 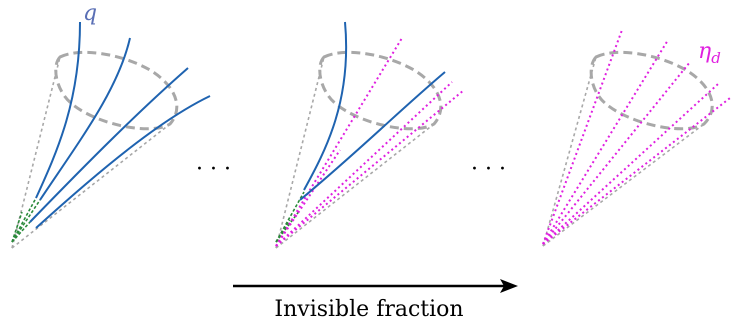 What do you see at coordinates (716, 58) in the screenshot?
I see `dark-meson-subscript: d` at bounding box center [716, 58].